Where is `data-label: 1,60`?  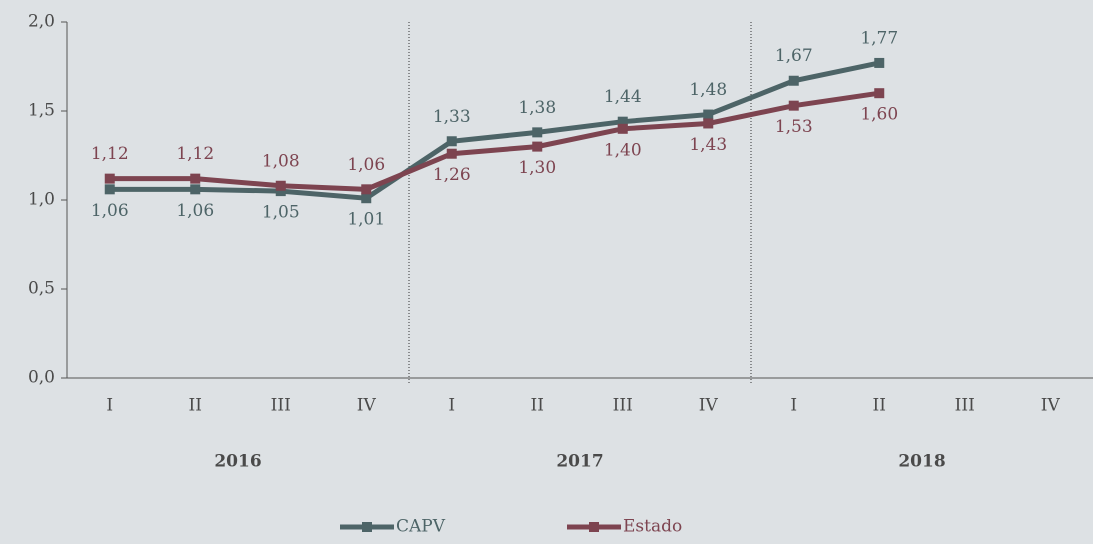 data-label: 1,60 is located at coordinates (879, 115).